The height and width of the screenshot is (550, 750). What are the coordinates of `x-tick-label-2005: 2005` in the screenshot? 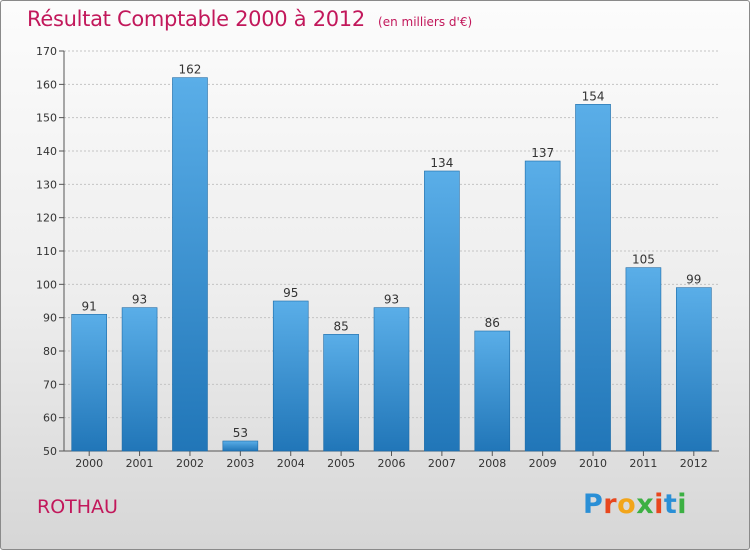 It's located at (341, 463).